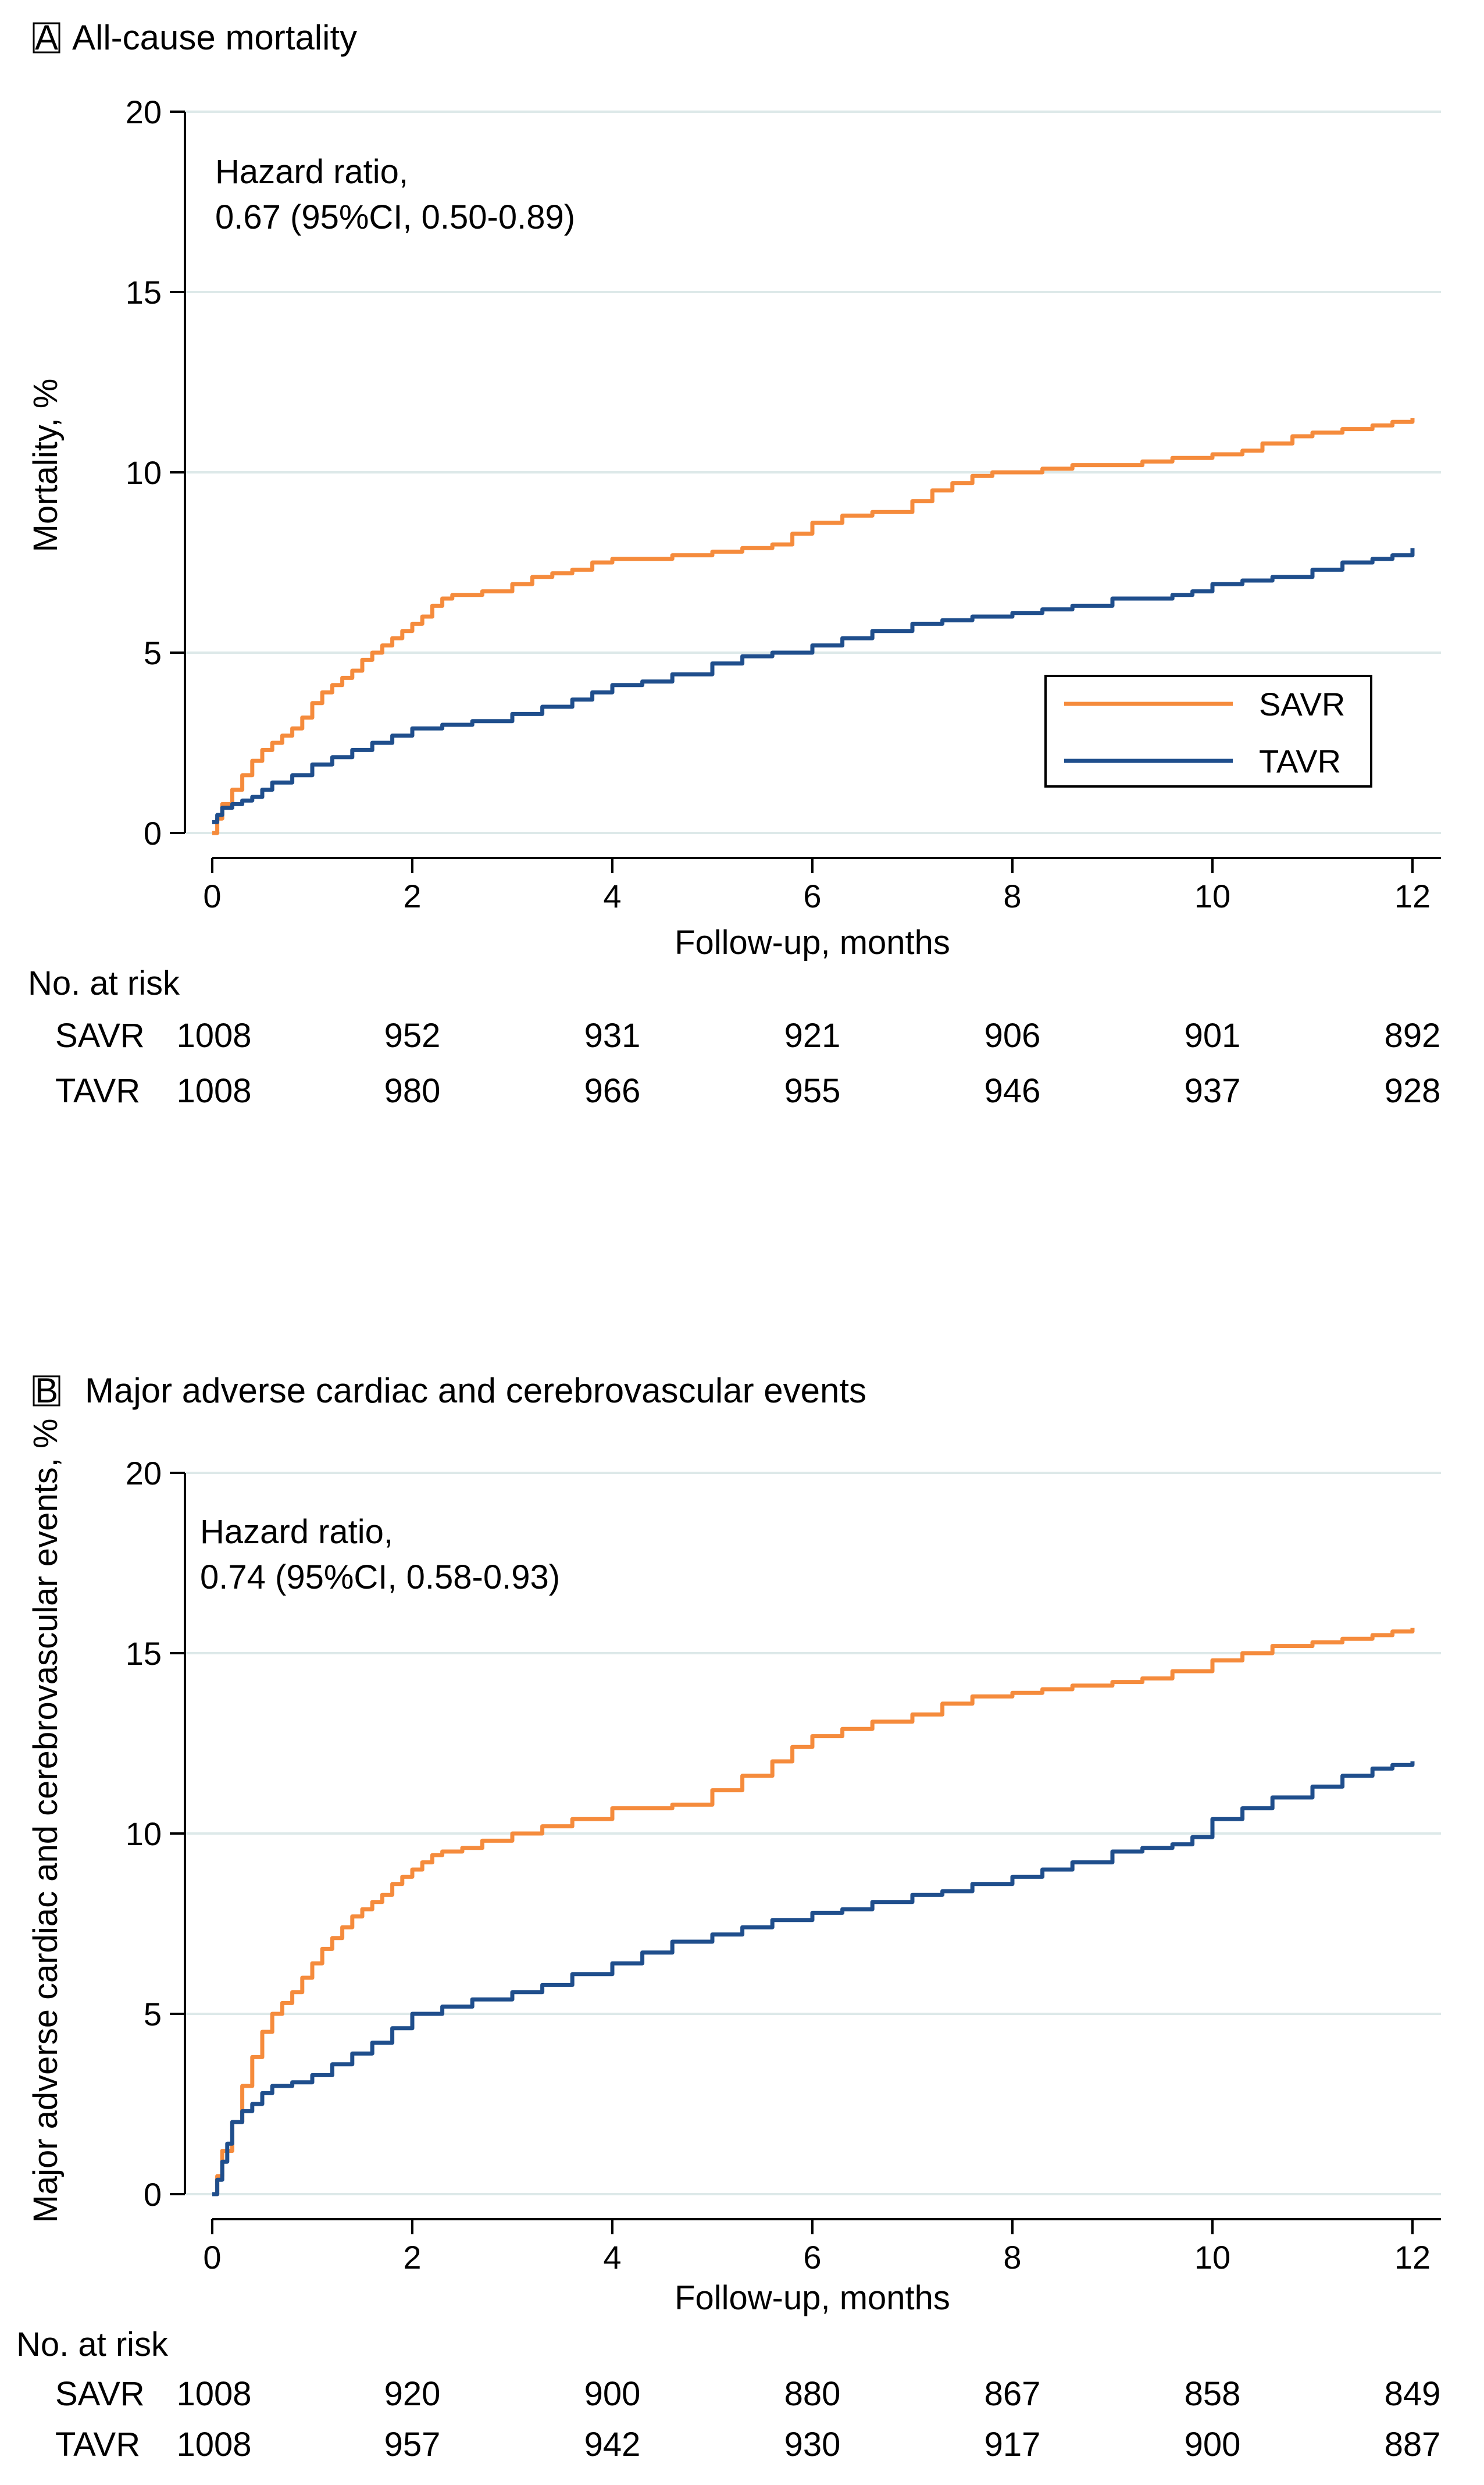 The image size is (1484, 2485). I want to click on panel-b-x-tick-label-2: 2, so click(412, 2257).